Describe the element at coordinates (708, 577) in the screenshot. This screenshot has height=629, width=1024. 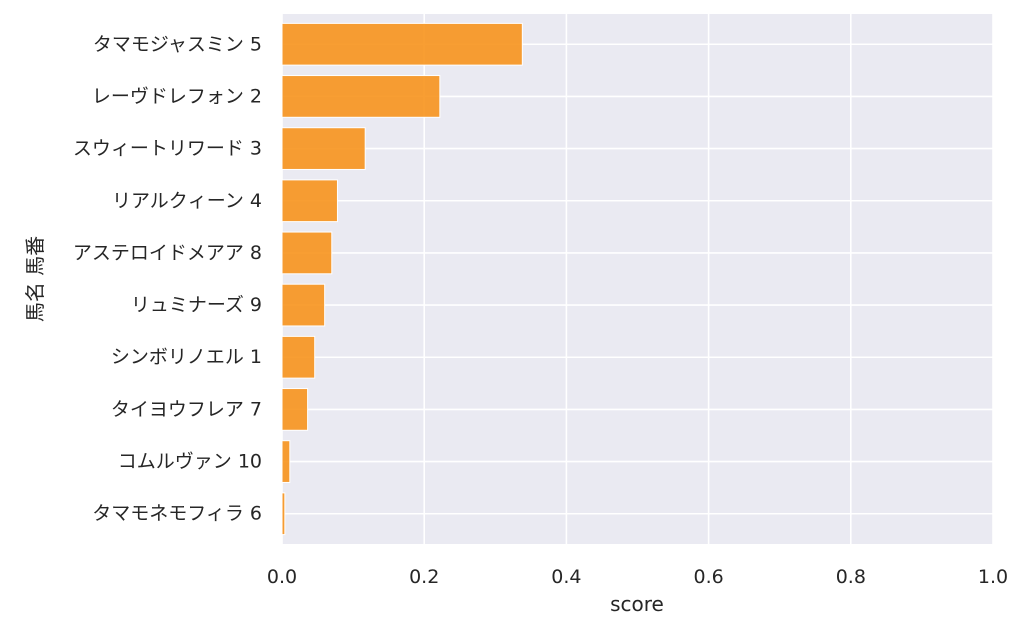
I see `x-tick-label: 0.6` at that location.